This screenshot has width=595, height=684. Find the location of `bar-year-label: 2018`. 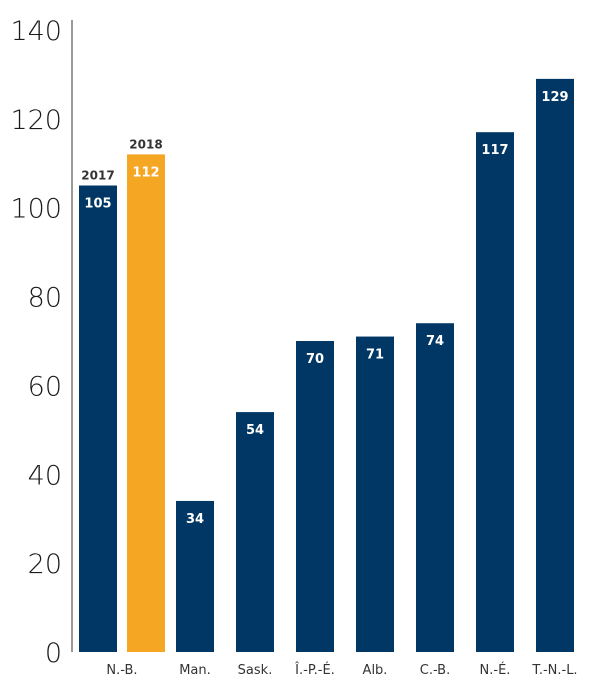

bar-year-label: 2018 is located at coordinates (145, 144).